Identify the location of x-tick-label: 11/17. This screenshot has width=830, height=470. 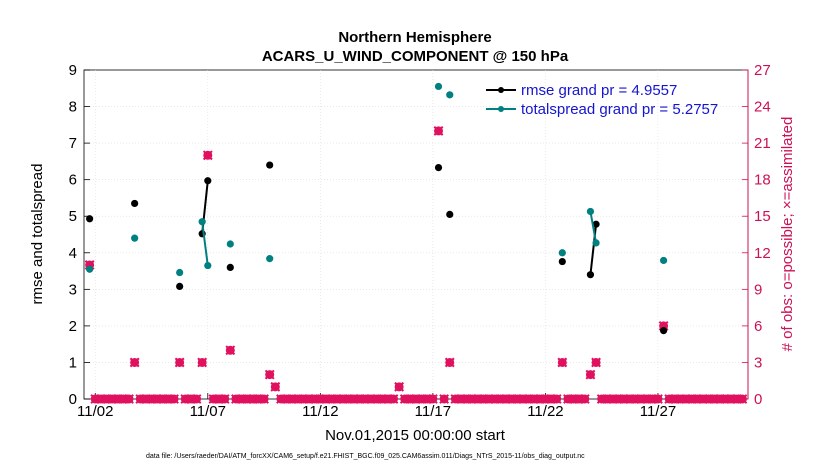
(433, 411).